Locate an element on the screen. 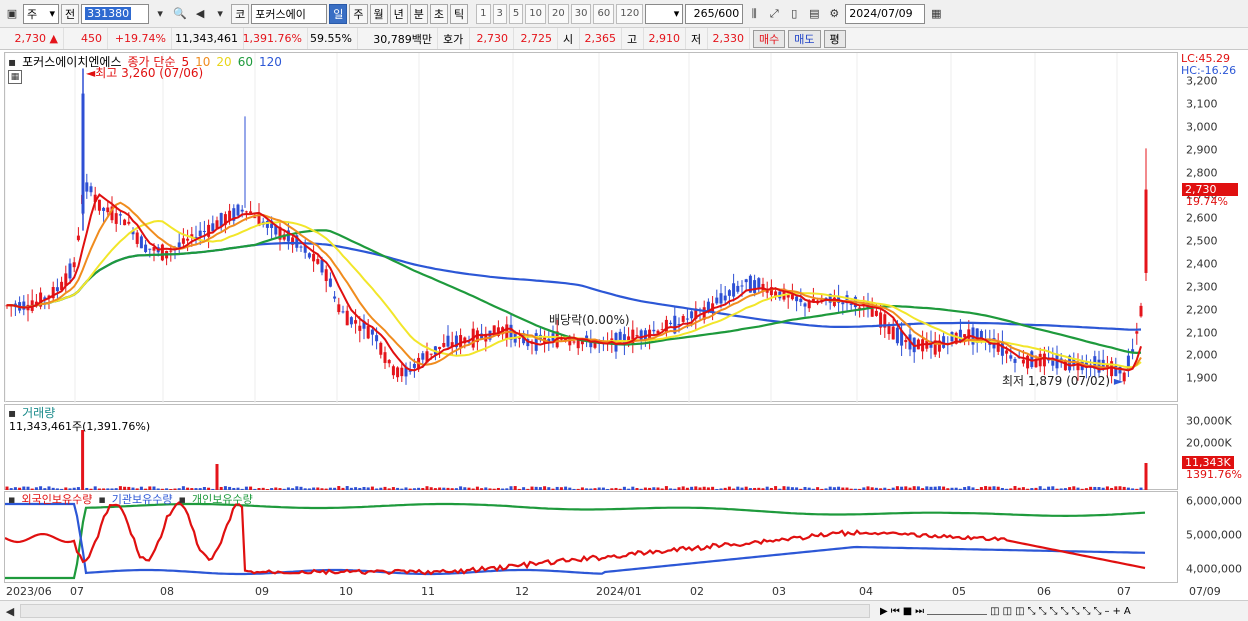  interval-60-button: 60 is located at coordinates (604, 13).